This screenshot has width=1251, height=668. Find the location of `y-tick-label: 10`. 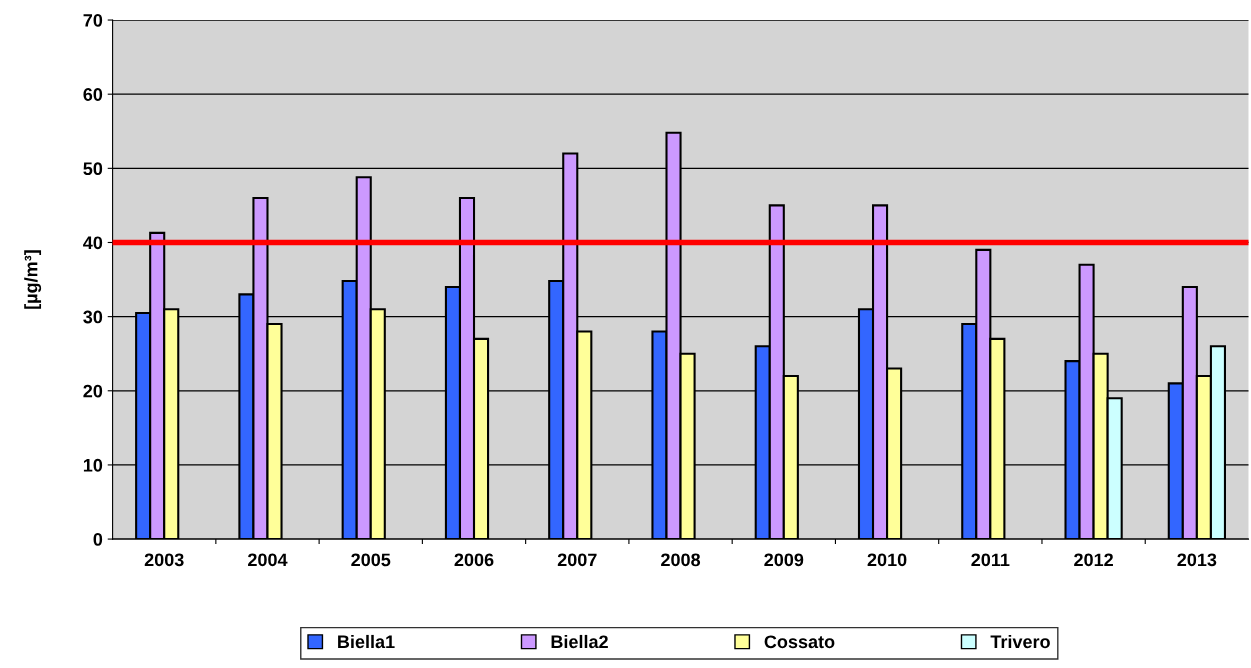

y-tick-label: 10 is located at coordinates (93, 465).